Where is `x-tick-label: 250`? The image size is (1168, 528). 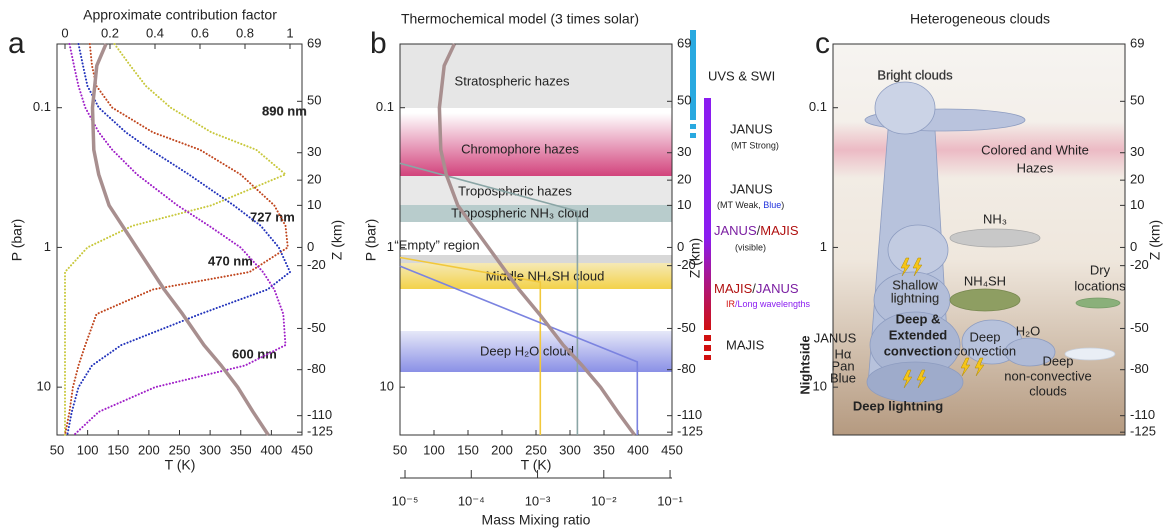 x-tick-label: 250 is located at coordinates (536, 449).